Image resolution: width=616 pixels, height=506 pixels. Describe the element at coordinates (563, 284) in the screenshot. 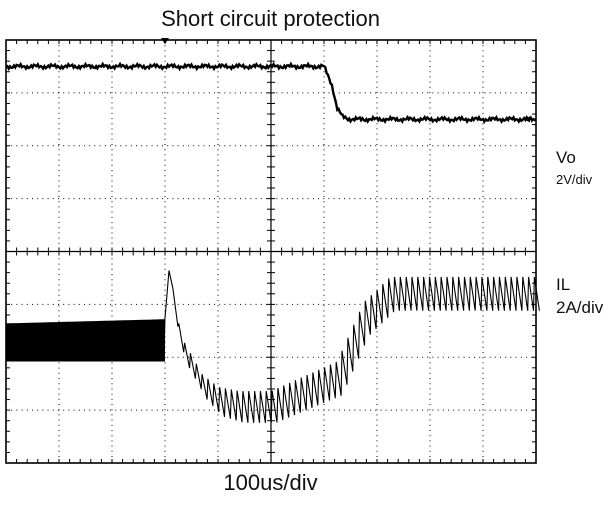

I see `channel-il-name: IL` at that location.